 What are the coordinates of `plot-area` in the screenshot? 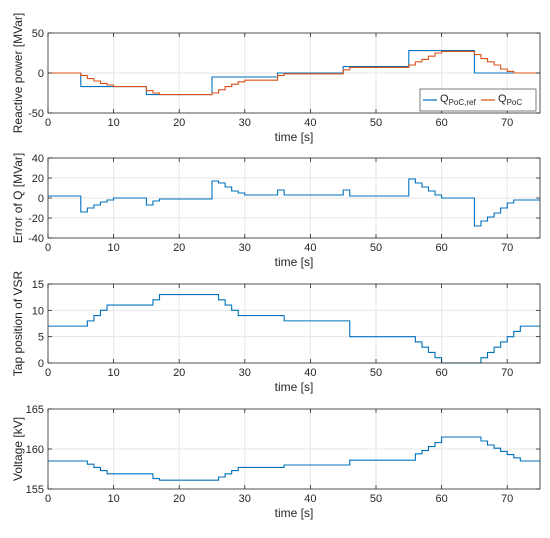 It's located at (294, 323).